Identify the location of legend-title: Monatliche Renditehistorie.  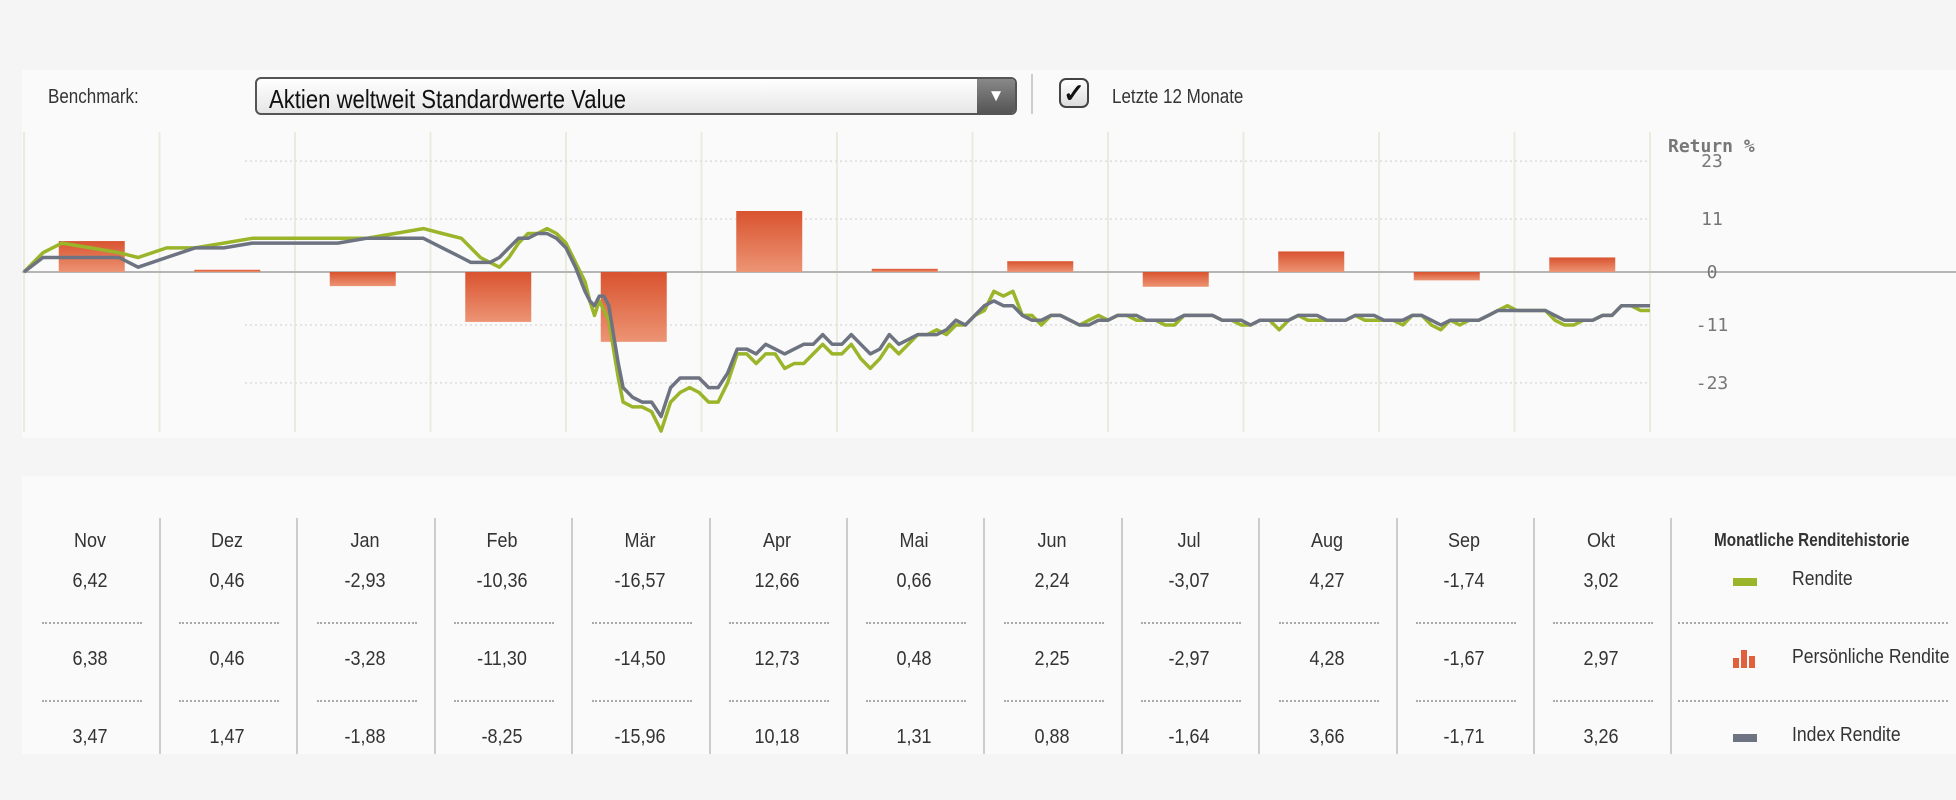
(1812, 540).